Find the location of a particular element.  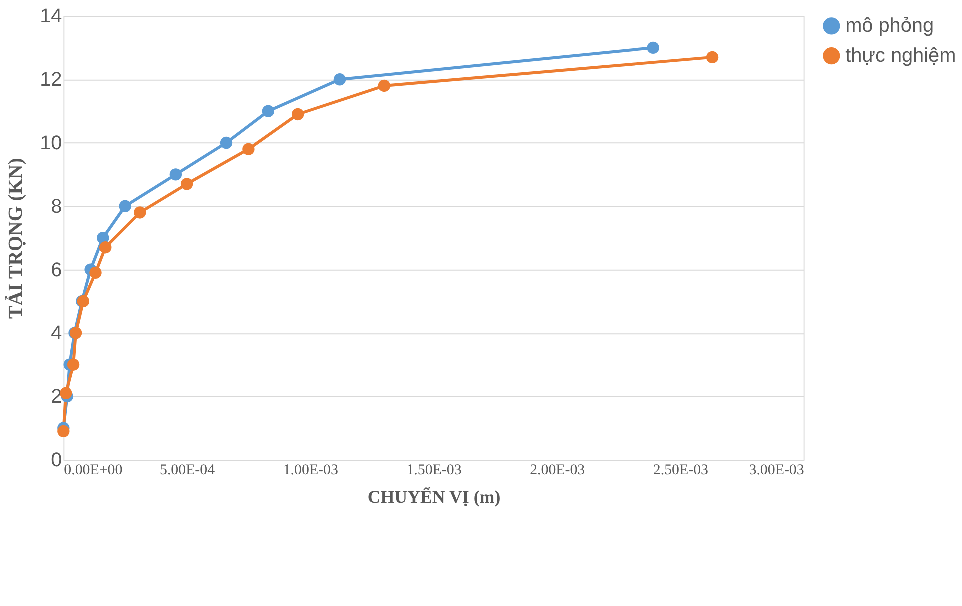

legend-label: mô phỏng is located at coordinates (890, 26).